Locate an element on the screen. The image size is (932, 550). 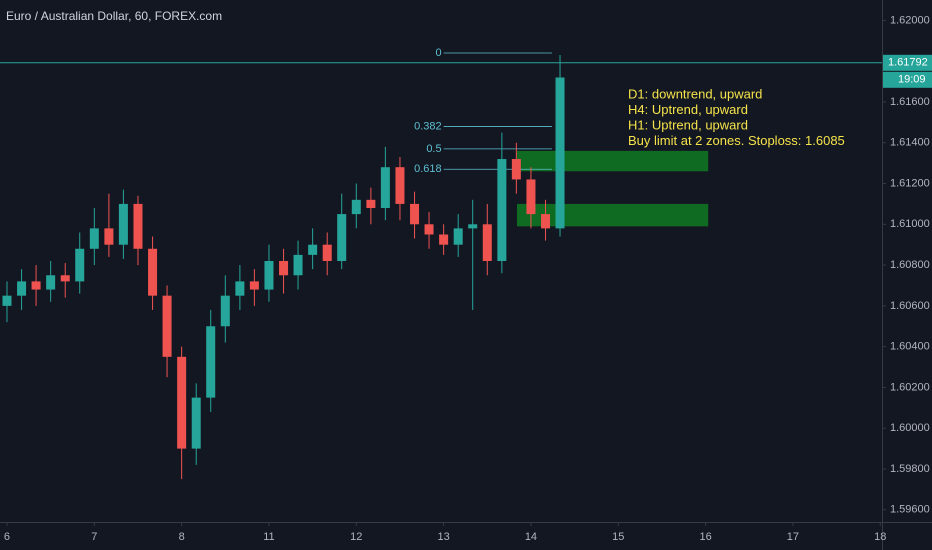
countdown-box is located at coordinates (907, 79).